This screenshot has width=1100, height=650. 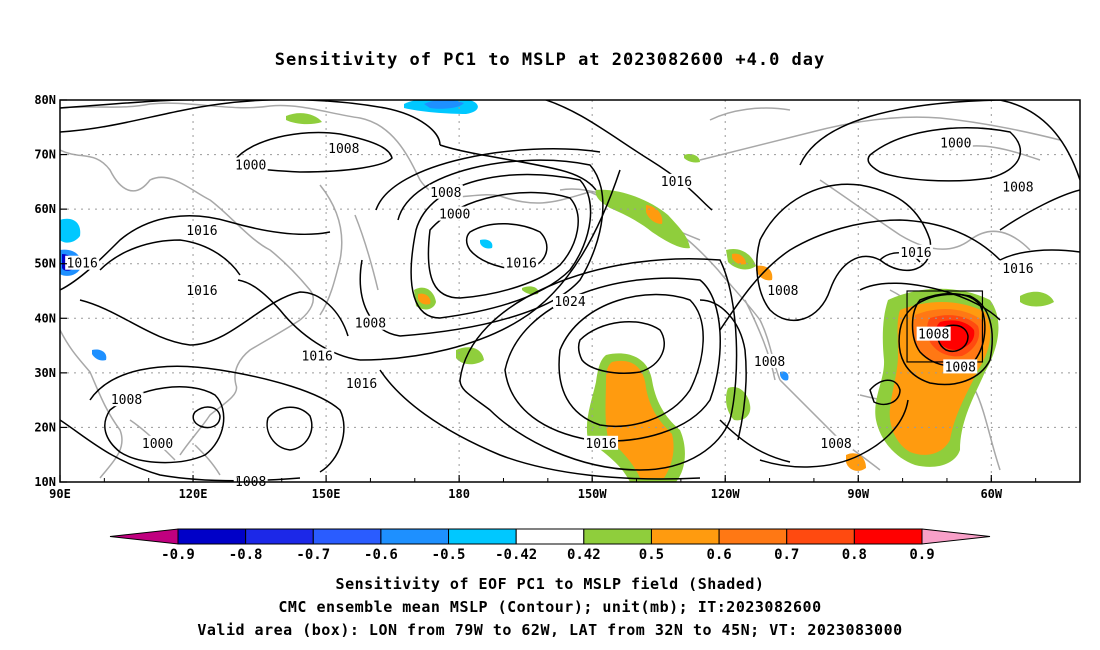 What do you see at coordinates (381, 555) in the screenshot?
I see `colorbar-label: -0.6` at bounding box center [381, 555].